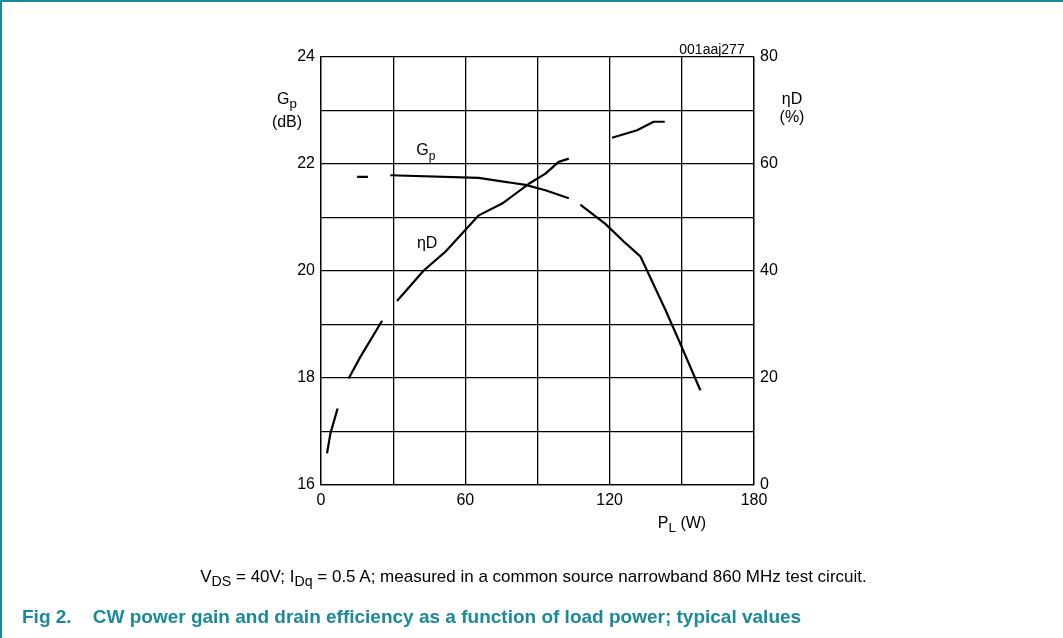 This screenshot has width=1063, height=638. What do you see at coordinates (682, 526) in the screenshot?
I see `x-axis-title: P$_{L}$ (W)` at bounding box center [682, 526].